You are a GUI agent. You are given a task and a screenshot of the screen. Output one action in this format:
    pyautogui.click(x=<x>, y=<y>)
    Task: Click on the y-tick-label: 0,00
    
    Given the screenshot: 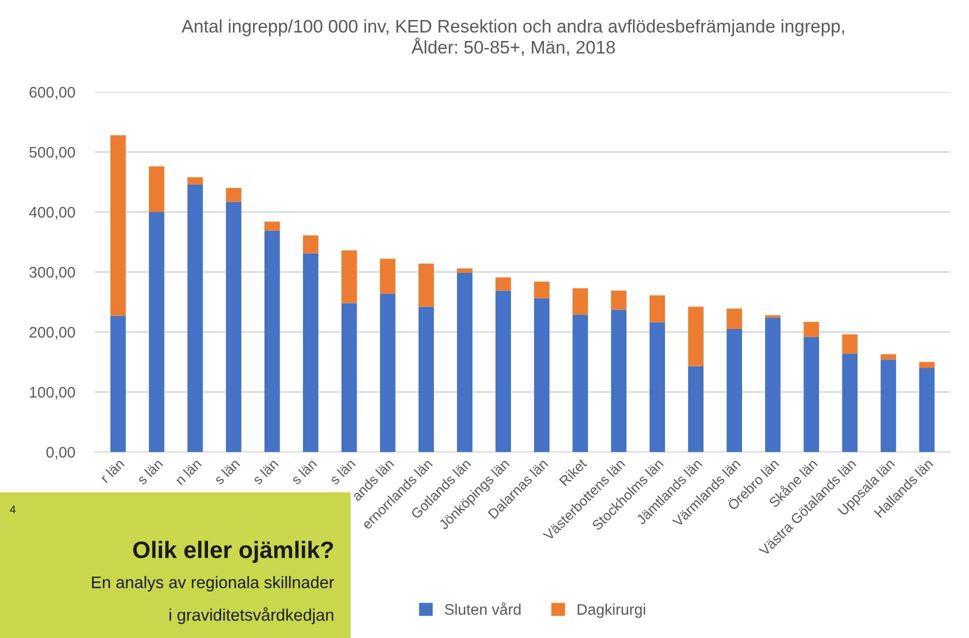 What is the action you would take?
    pyautogui.click(x=60, y=453)
    